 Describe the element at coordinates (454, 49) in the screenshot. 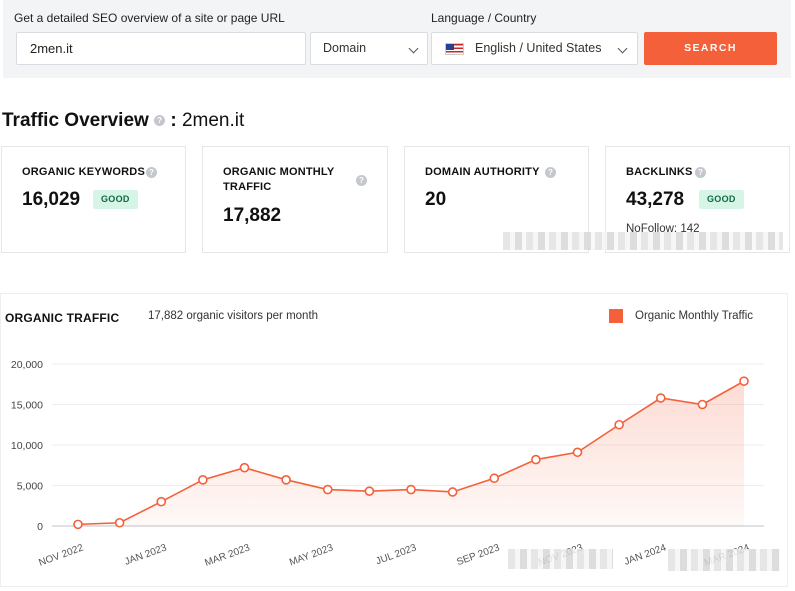

I see `us-flag-icon` at that location.